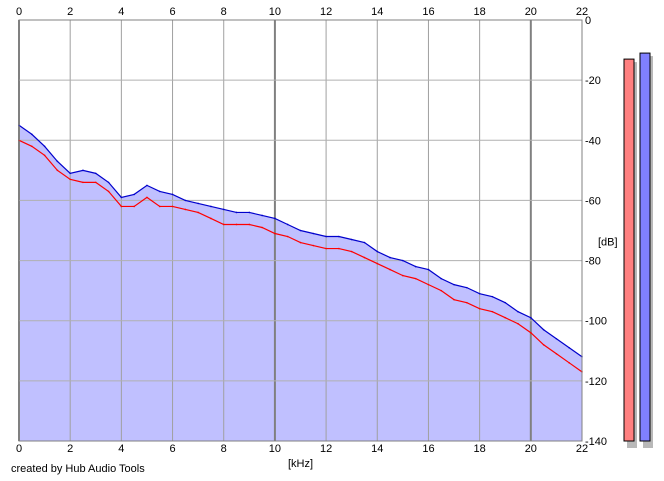  What do you see at coordinates (172, 449) in the screenshot?
I see `x-tick-label-bottom: 6` at bounding box center [172, 449].